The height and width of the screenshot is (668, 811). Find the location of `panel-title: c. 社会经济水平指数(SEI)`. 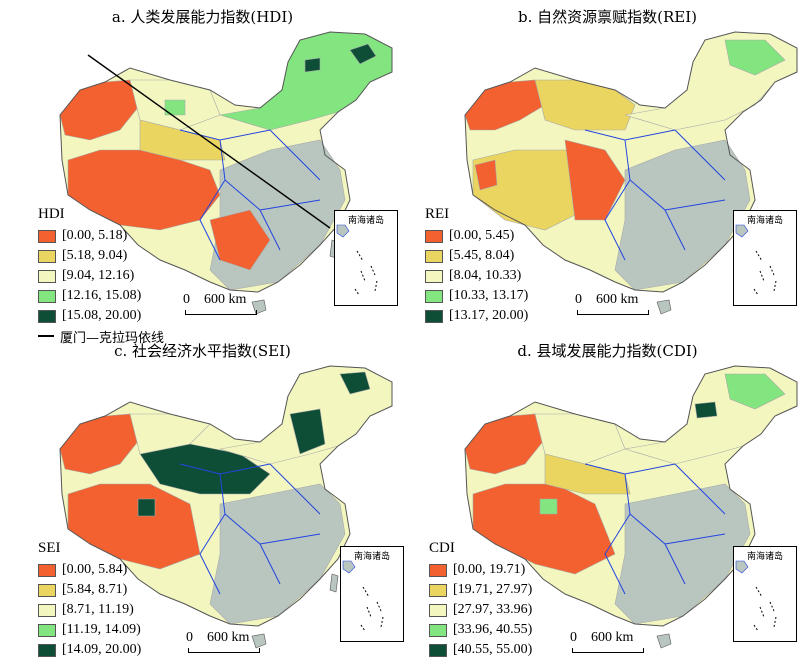

panel-title: c. 社会经济水平指数(SEI) is located at coordinates (202, 351).